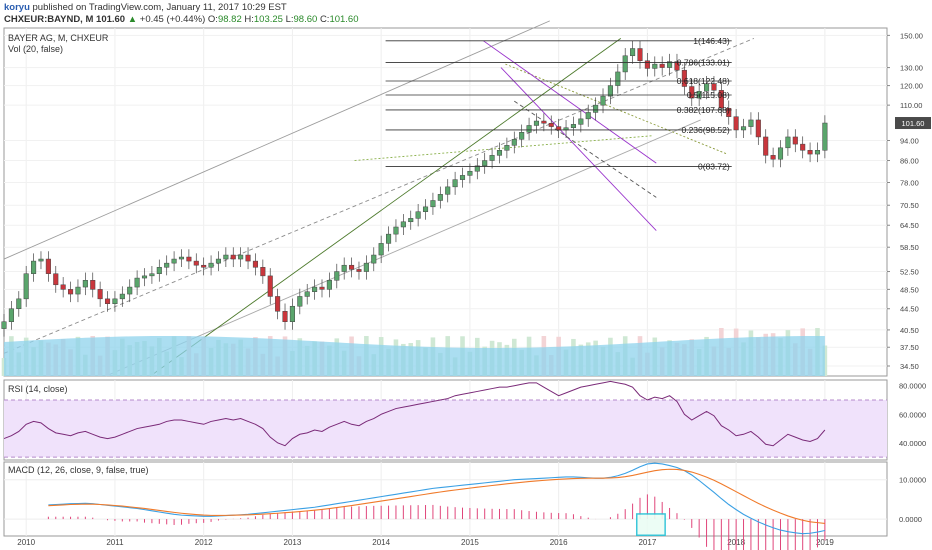 This screenshot has width=932, height=550. I want to click on high-value: 103.25, so click(268, 19).